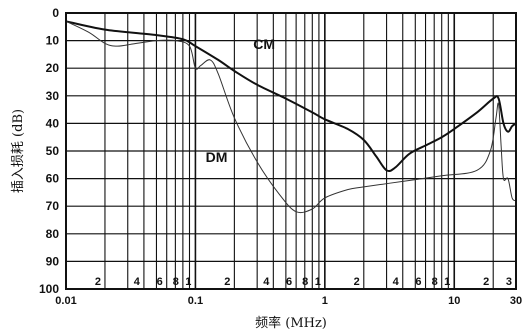 This screenshot has width=530, height=333. Describe the element at coordinates (217, 157) in the screenshot. I see `series-label-dm: DM` at that location.